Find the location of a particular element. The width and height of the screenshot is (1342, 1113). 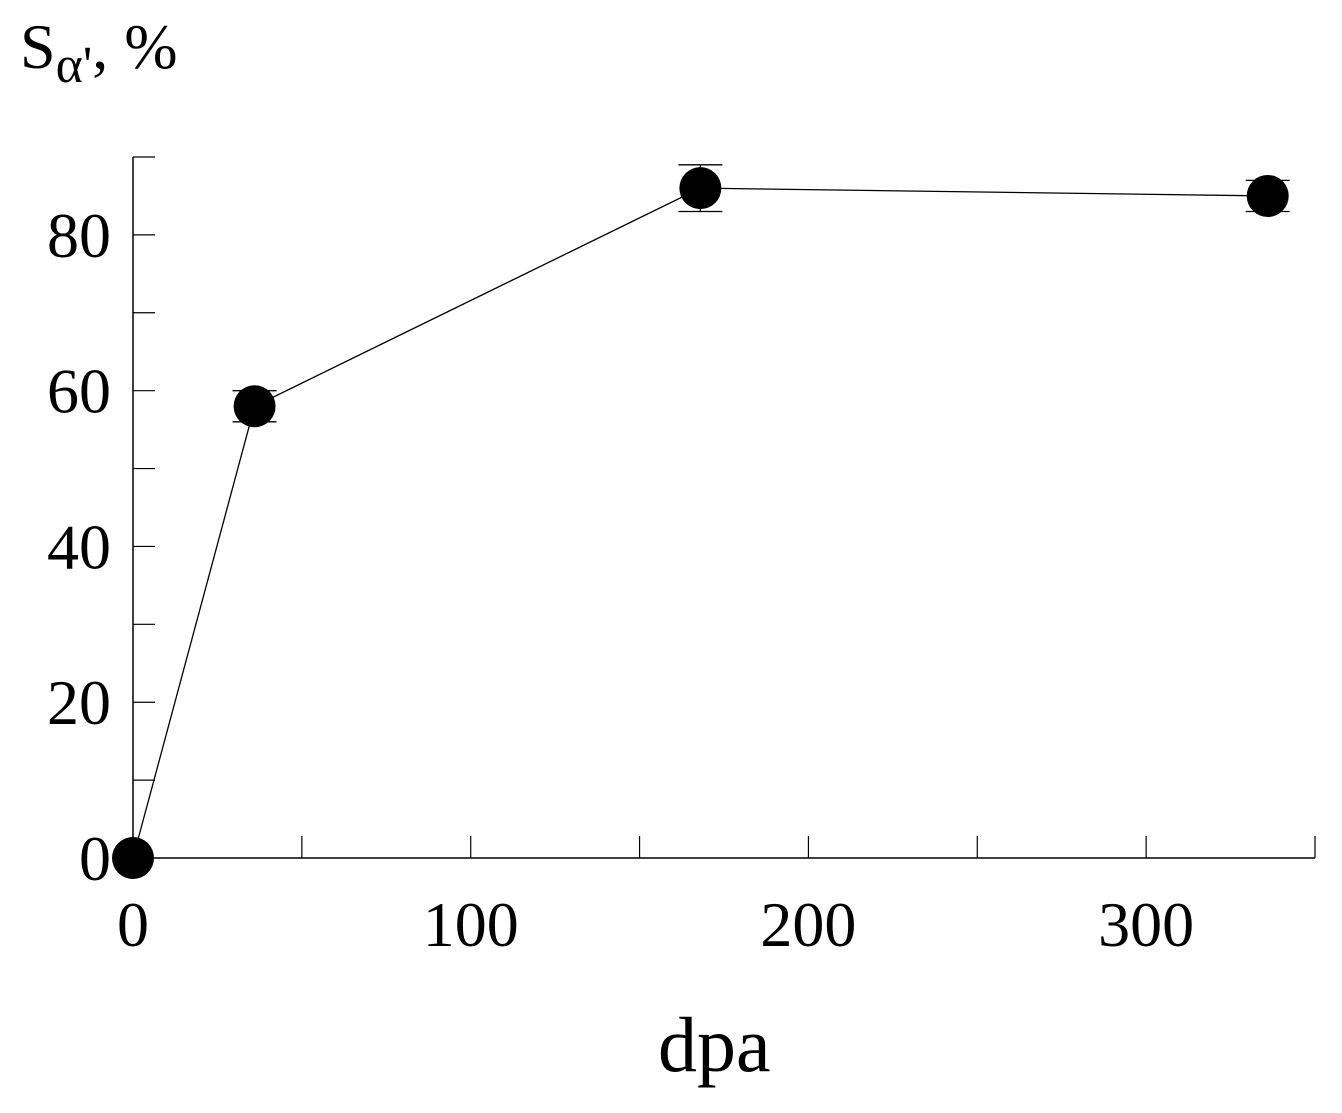

x-tick-label: 100 is located at coordinates (471, 924).